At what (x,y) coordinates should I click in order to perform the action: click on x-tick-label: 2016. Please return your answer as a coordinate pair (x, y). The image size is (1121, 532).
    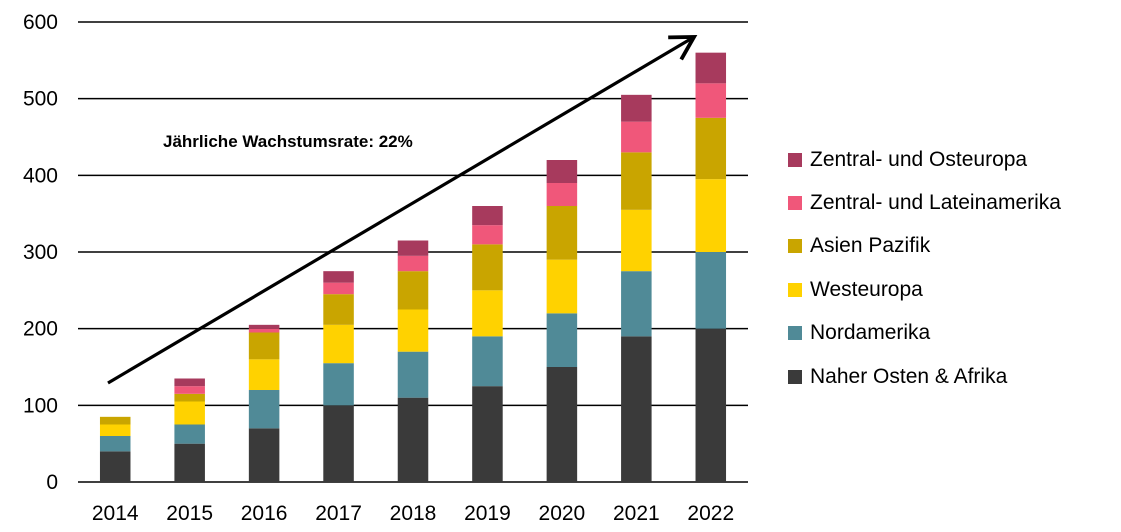
    Looking at the image, I should click on (264, 513).